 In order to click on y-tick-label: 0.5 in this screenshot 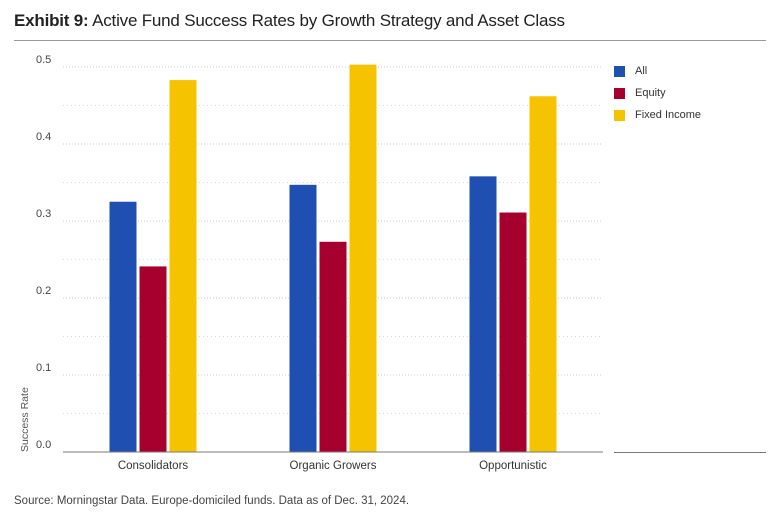, I will do `click(43, 60)`.